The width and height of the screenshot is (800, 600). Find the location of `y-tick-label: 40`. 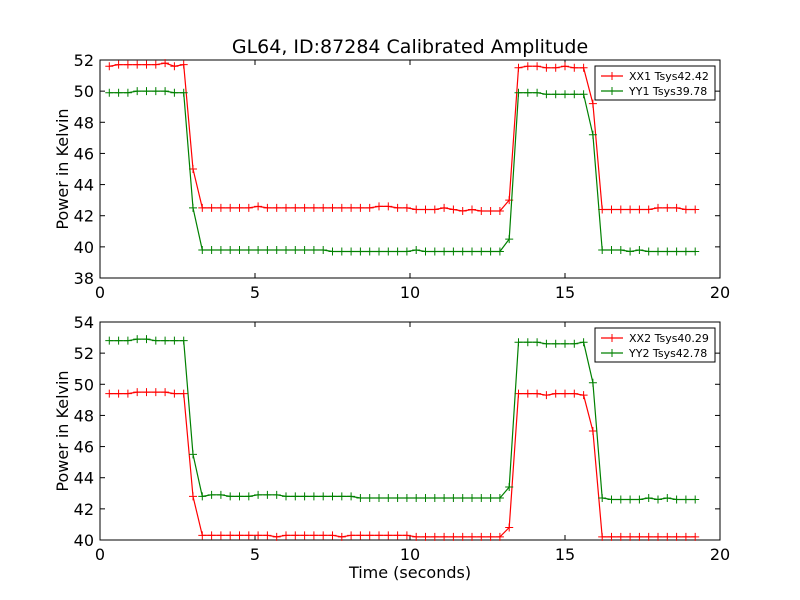

y-tick-label: 40 is located at coordinates (84, 540).